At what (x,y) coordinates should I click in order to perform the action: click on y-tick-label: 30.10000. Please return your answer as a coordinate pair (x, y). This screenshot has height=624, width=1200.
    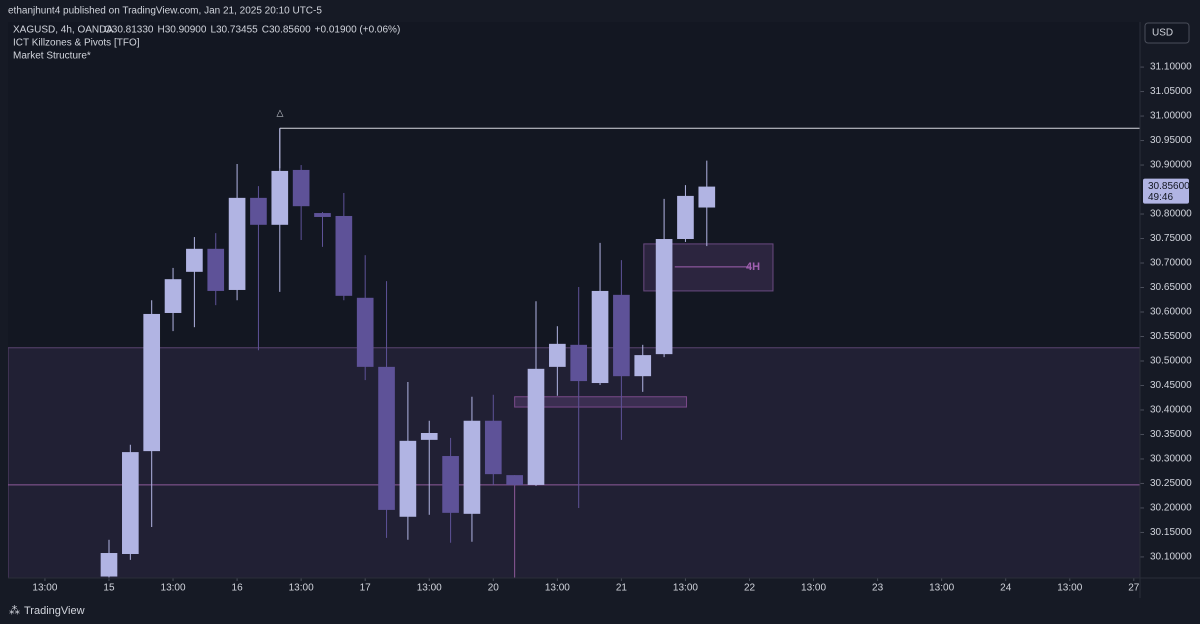
    Looking at the image, I should click on (1171, 557).